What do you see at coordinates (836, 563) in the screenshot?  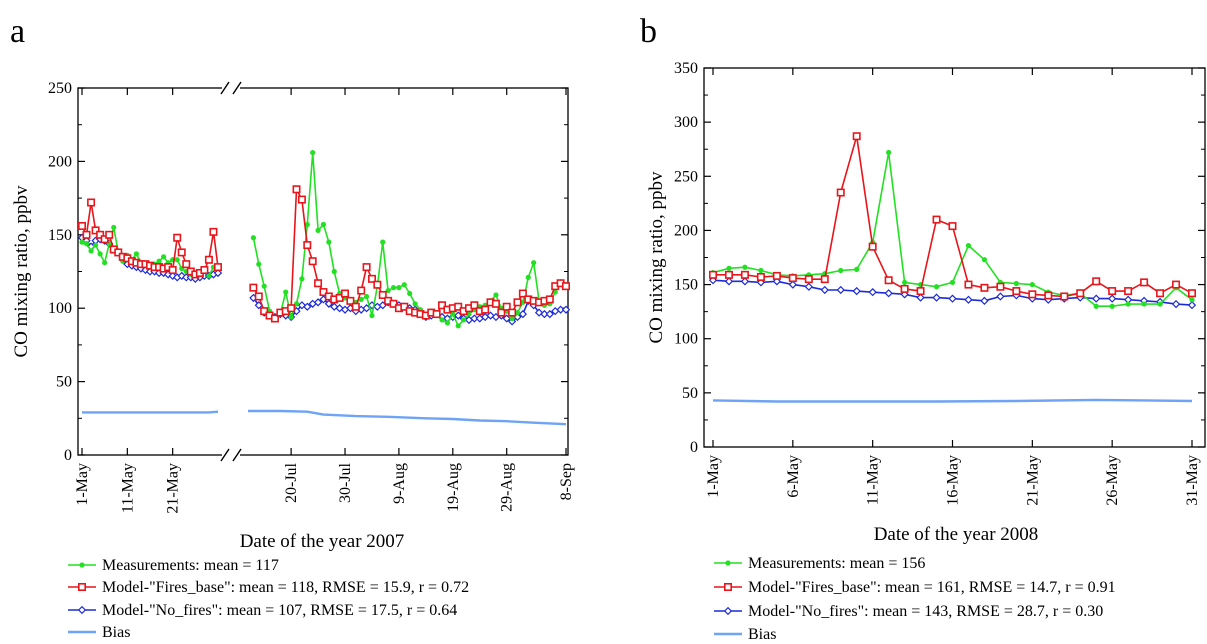 I see `legend-entry: Measurements: mean = 156` at bounding box center [836, 563].